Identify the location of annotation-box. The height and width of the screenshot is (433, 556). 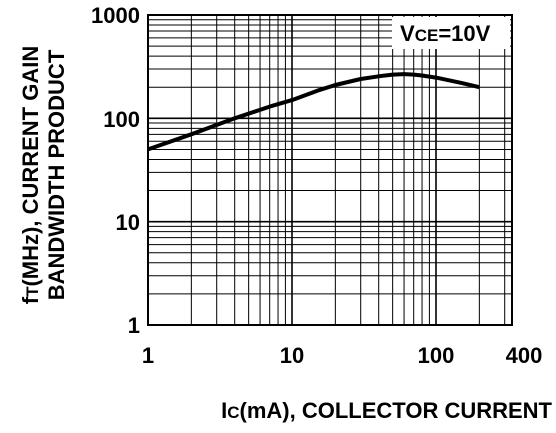
(451, 33).